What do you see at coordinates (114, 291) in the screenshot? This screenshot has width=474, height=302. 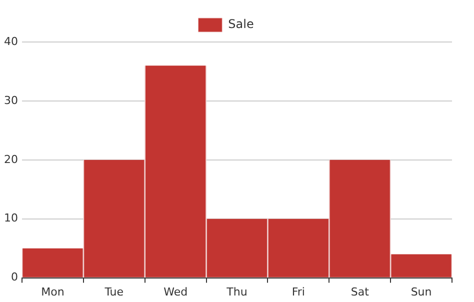 I see `x-tick-label: Tue` at bounding box center [114, 291].